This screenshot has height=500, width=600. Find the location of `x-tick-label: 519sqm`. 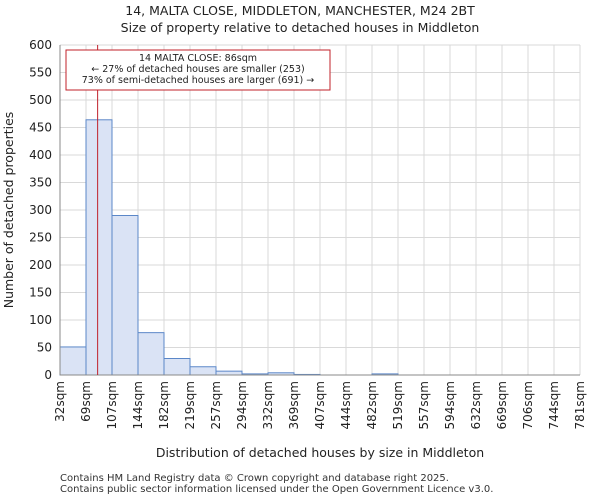

x-tick-label: 519sqm is located at coordinates (398, 405).